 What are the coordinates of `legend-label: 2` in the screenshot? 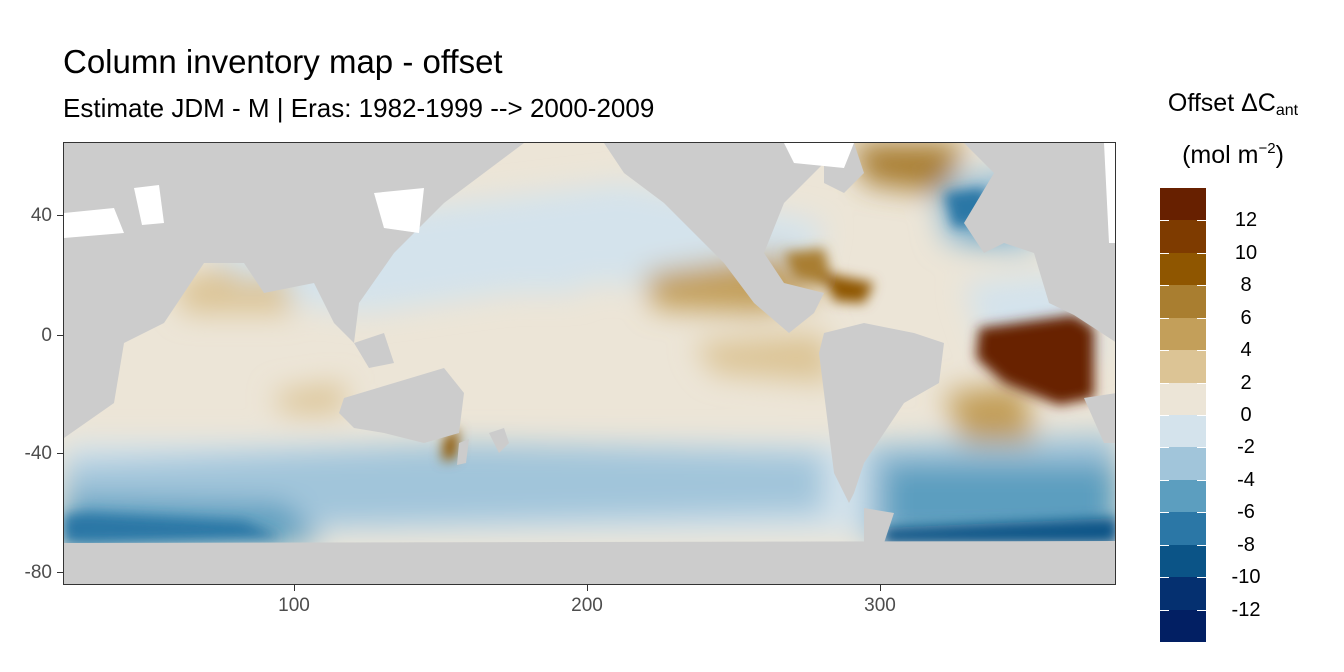 It's located at (1246, 382).